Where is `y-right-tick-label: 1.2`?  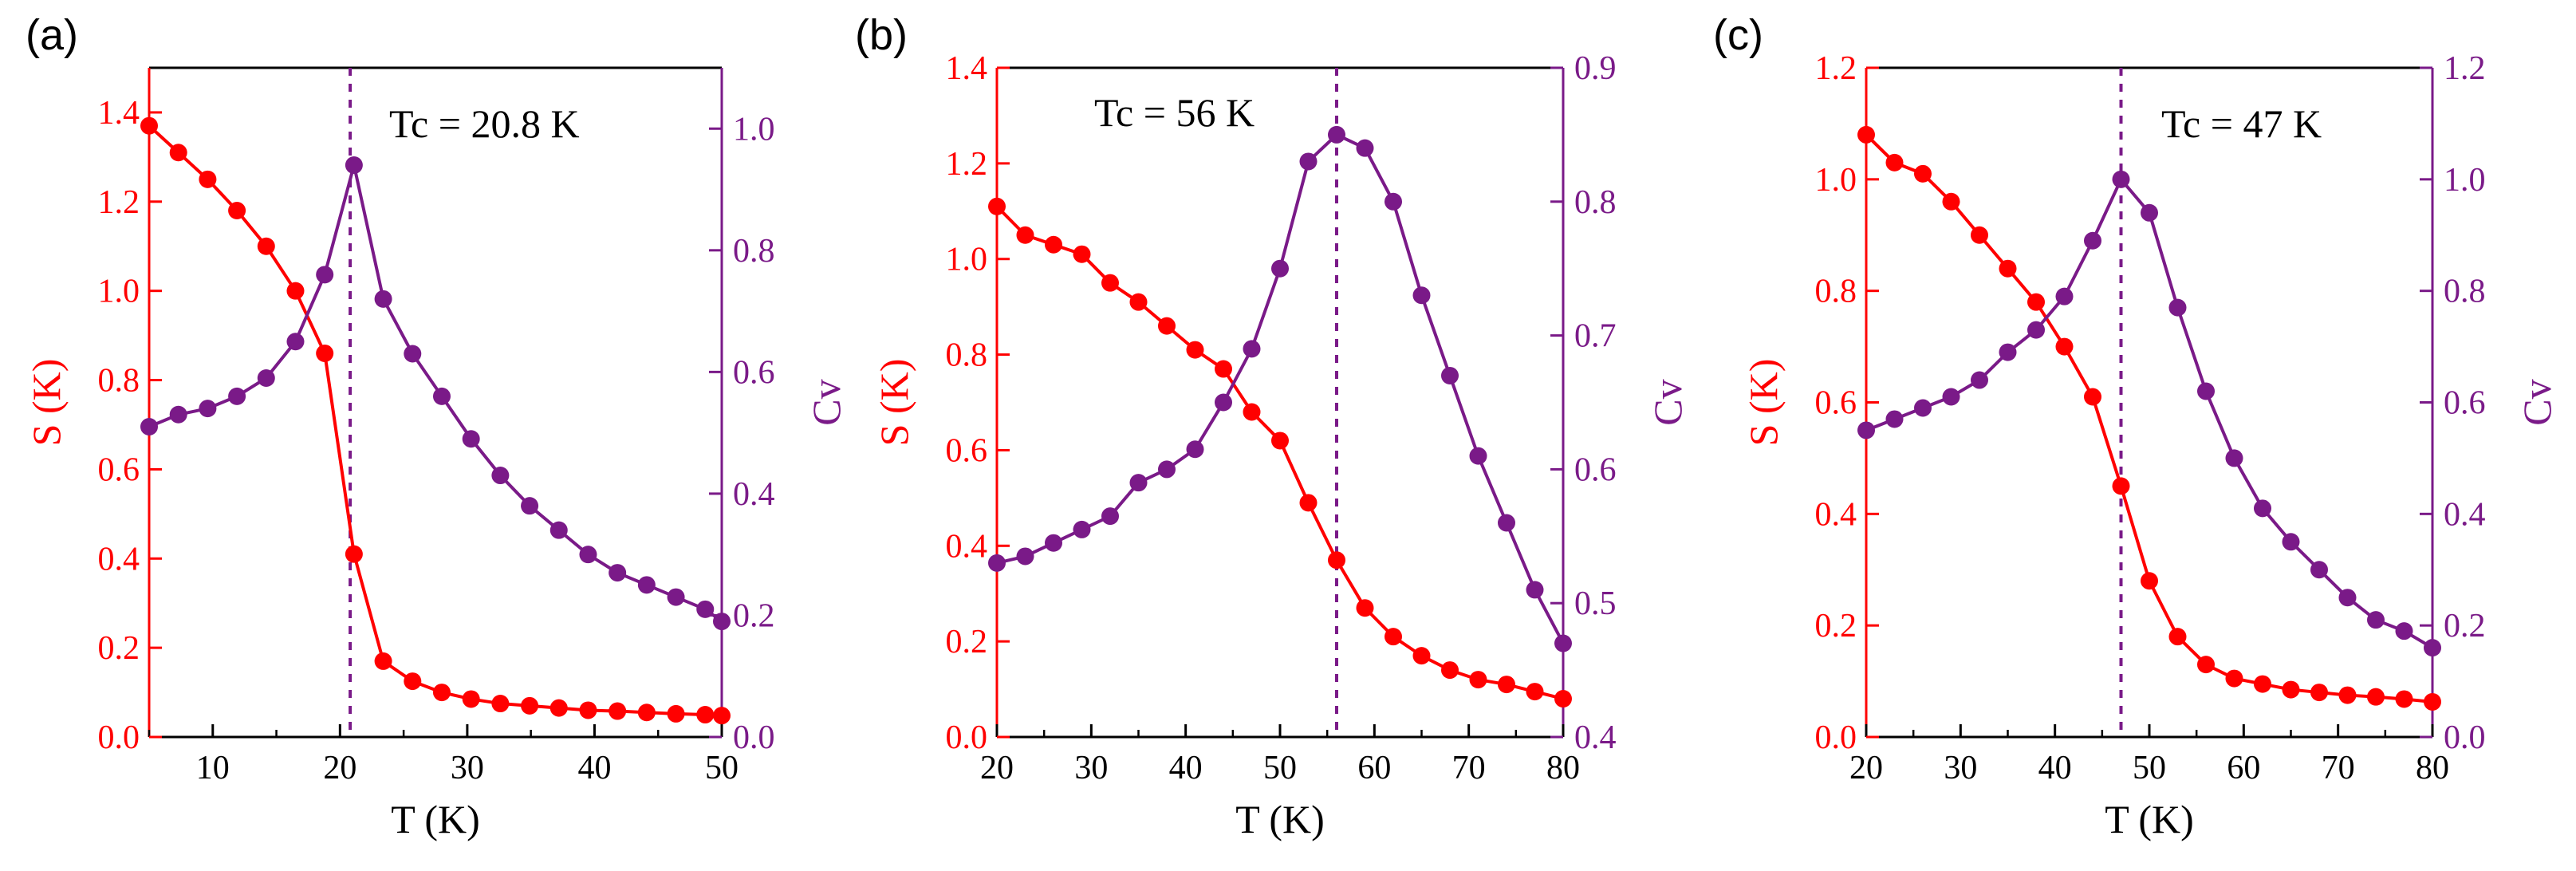 y-right-tick-label: 1.2 is located at coordinates (2465, 68).